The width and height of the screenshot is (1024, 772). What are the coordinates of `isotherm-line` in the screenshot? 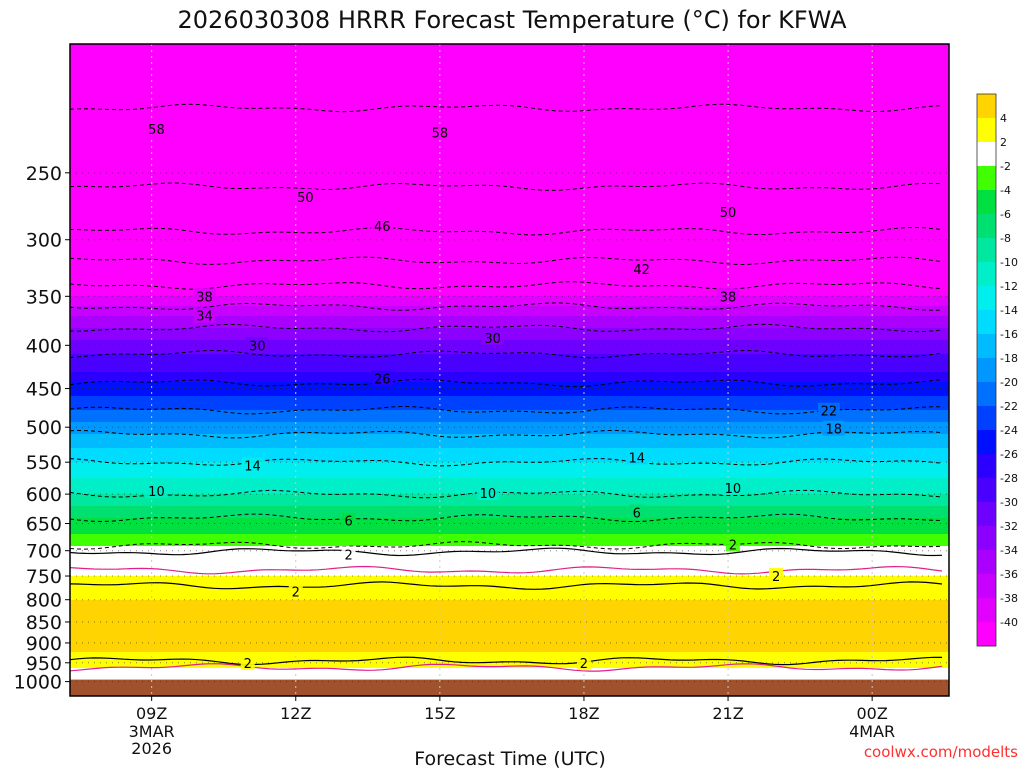 It's located at (506, 462).